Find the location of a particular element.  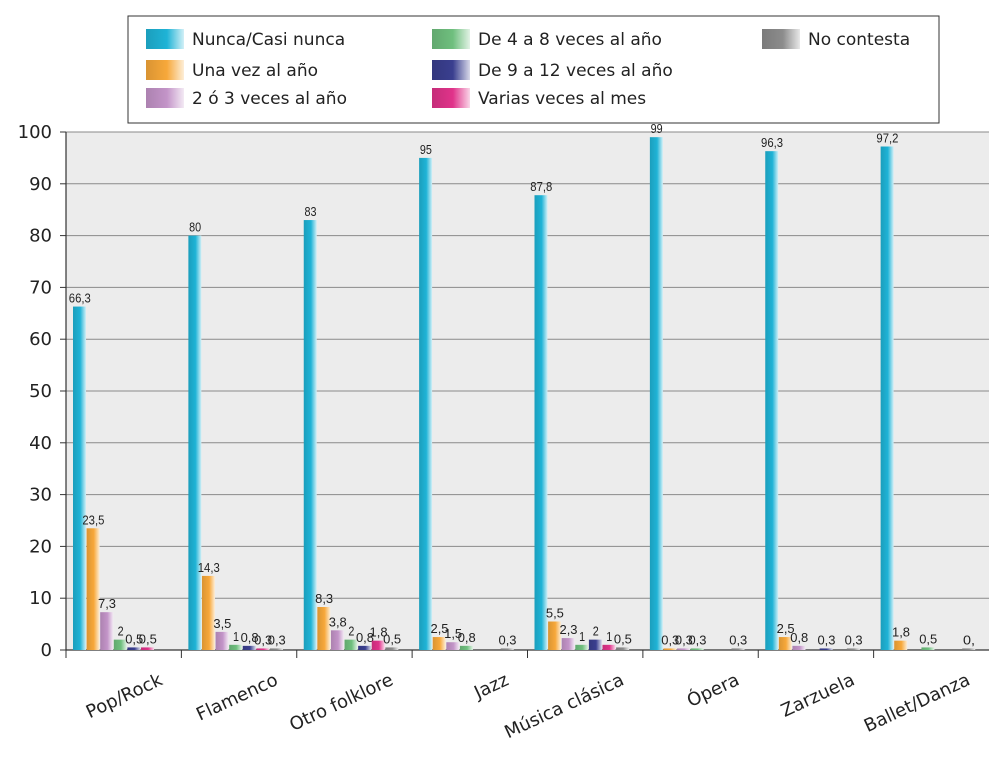

data-label: 80 is located at coordinates (195, 227).